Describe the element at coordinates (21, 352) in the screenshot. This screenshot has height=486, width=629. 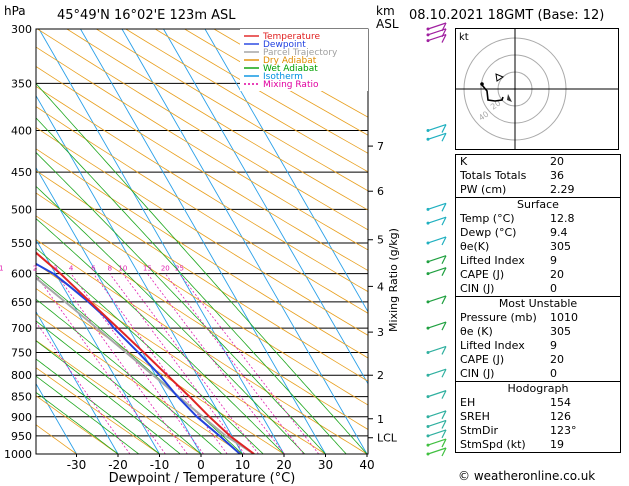
I see `pressure-tick-label: 750` at that location.